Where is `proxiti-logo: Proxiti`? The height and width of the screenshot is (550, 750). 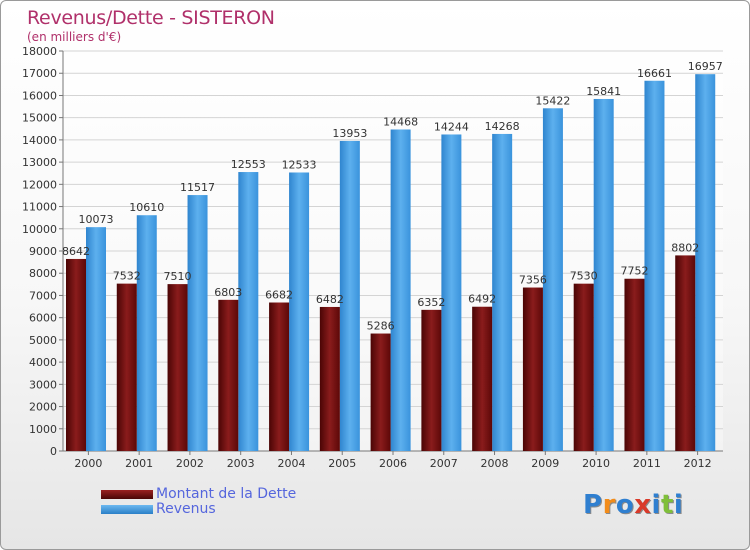
proxiti-logo: Proxiti is located at coordinates (633, 505).